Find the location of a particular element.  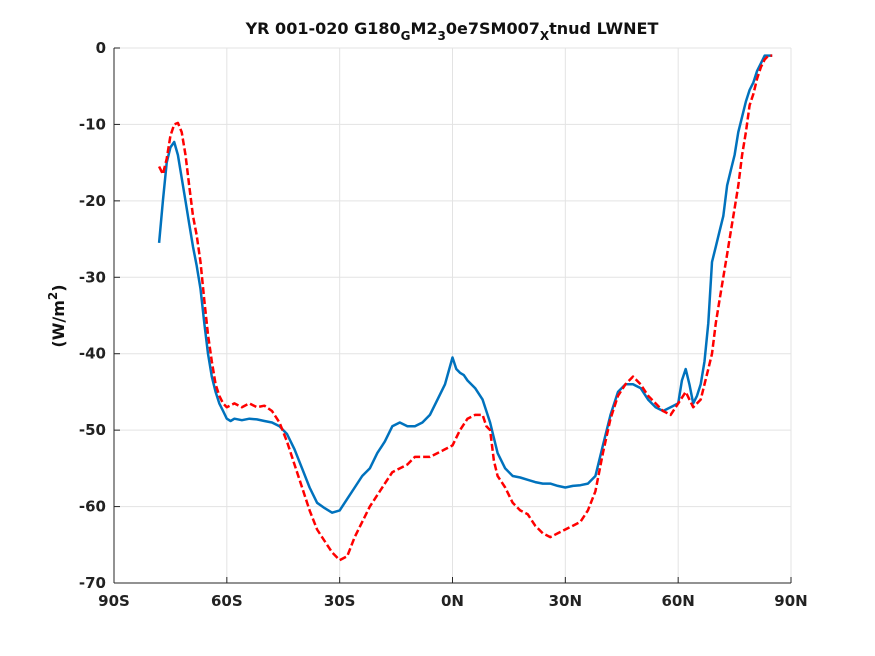

y-tick-label: -30 is located at coordinates (92, 277).